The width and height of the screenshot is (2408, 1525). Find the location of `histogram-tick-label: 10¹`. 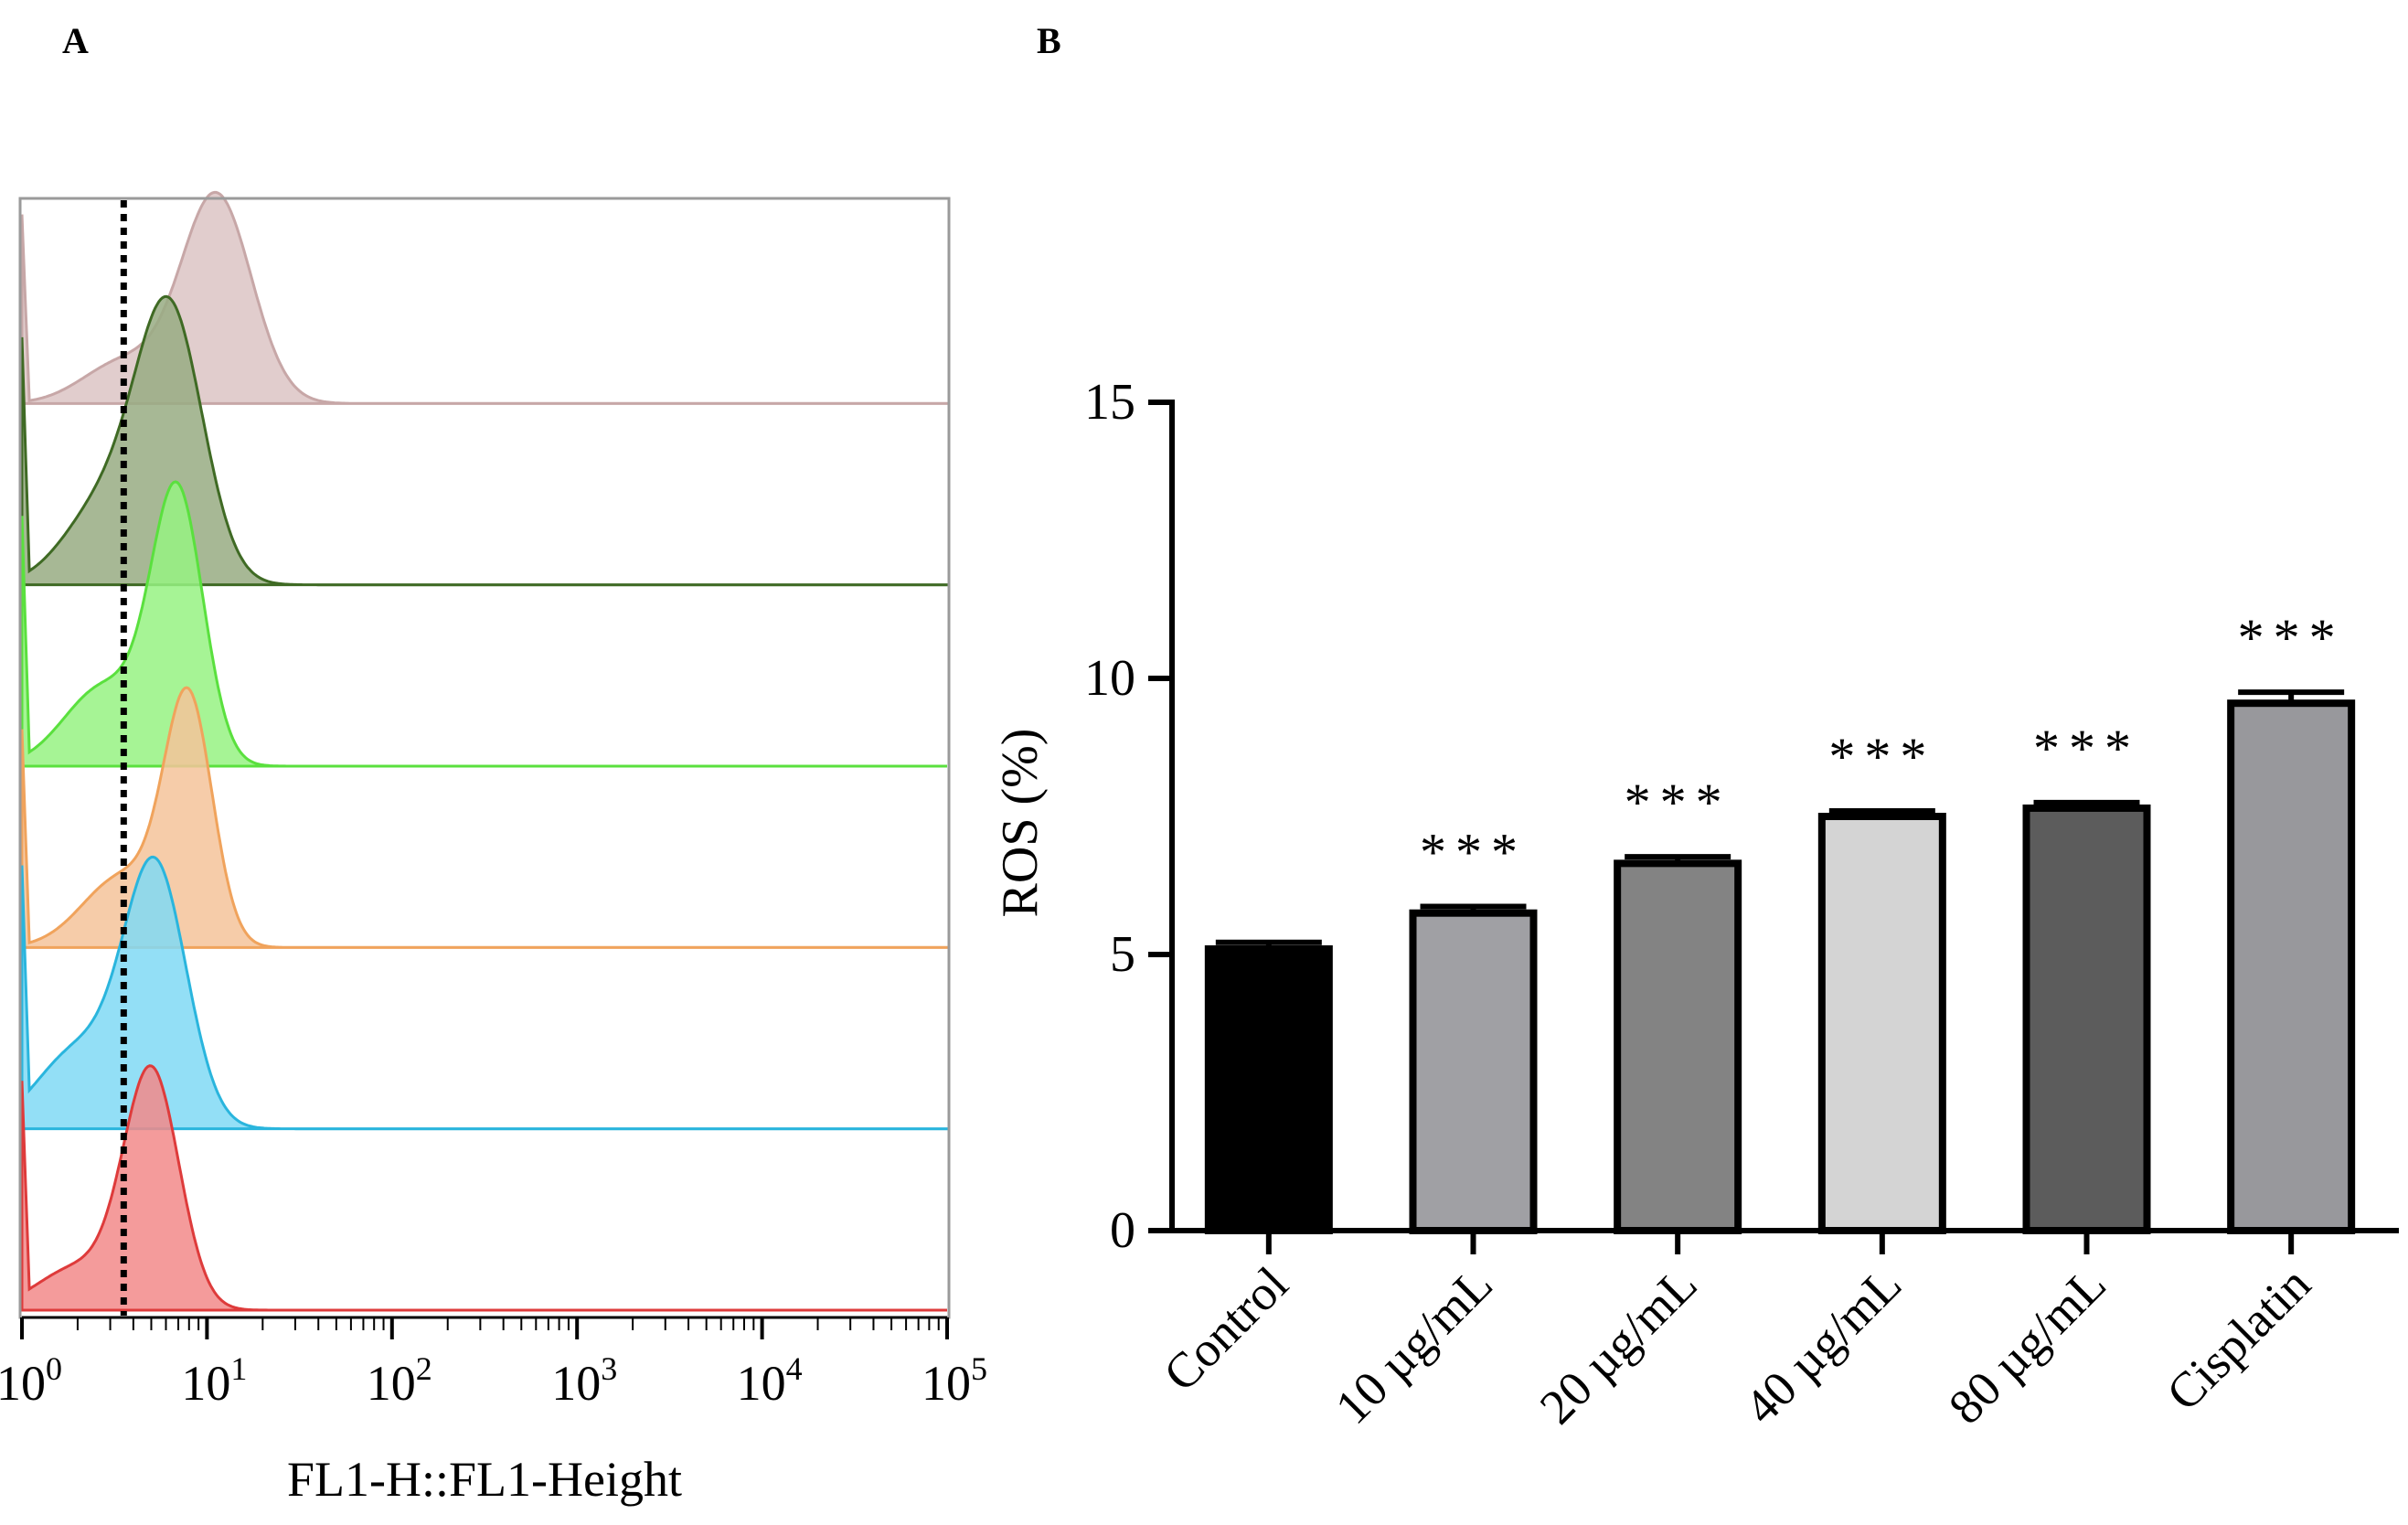

histogram-tick-label: 10¹ is located at coordinates (214, 1380).